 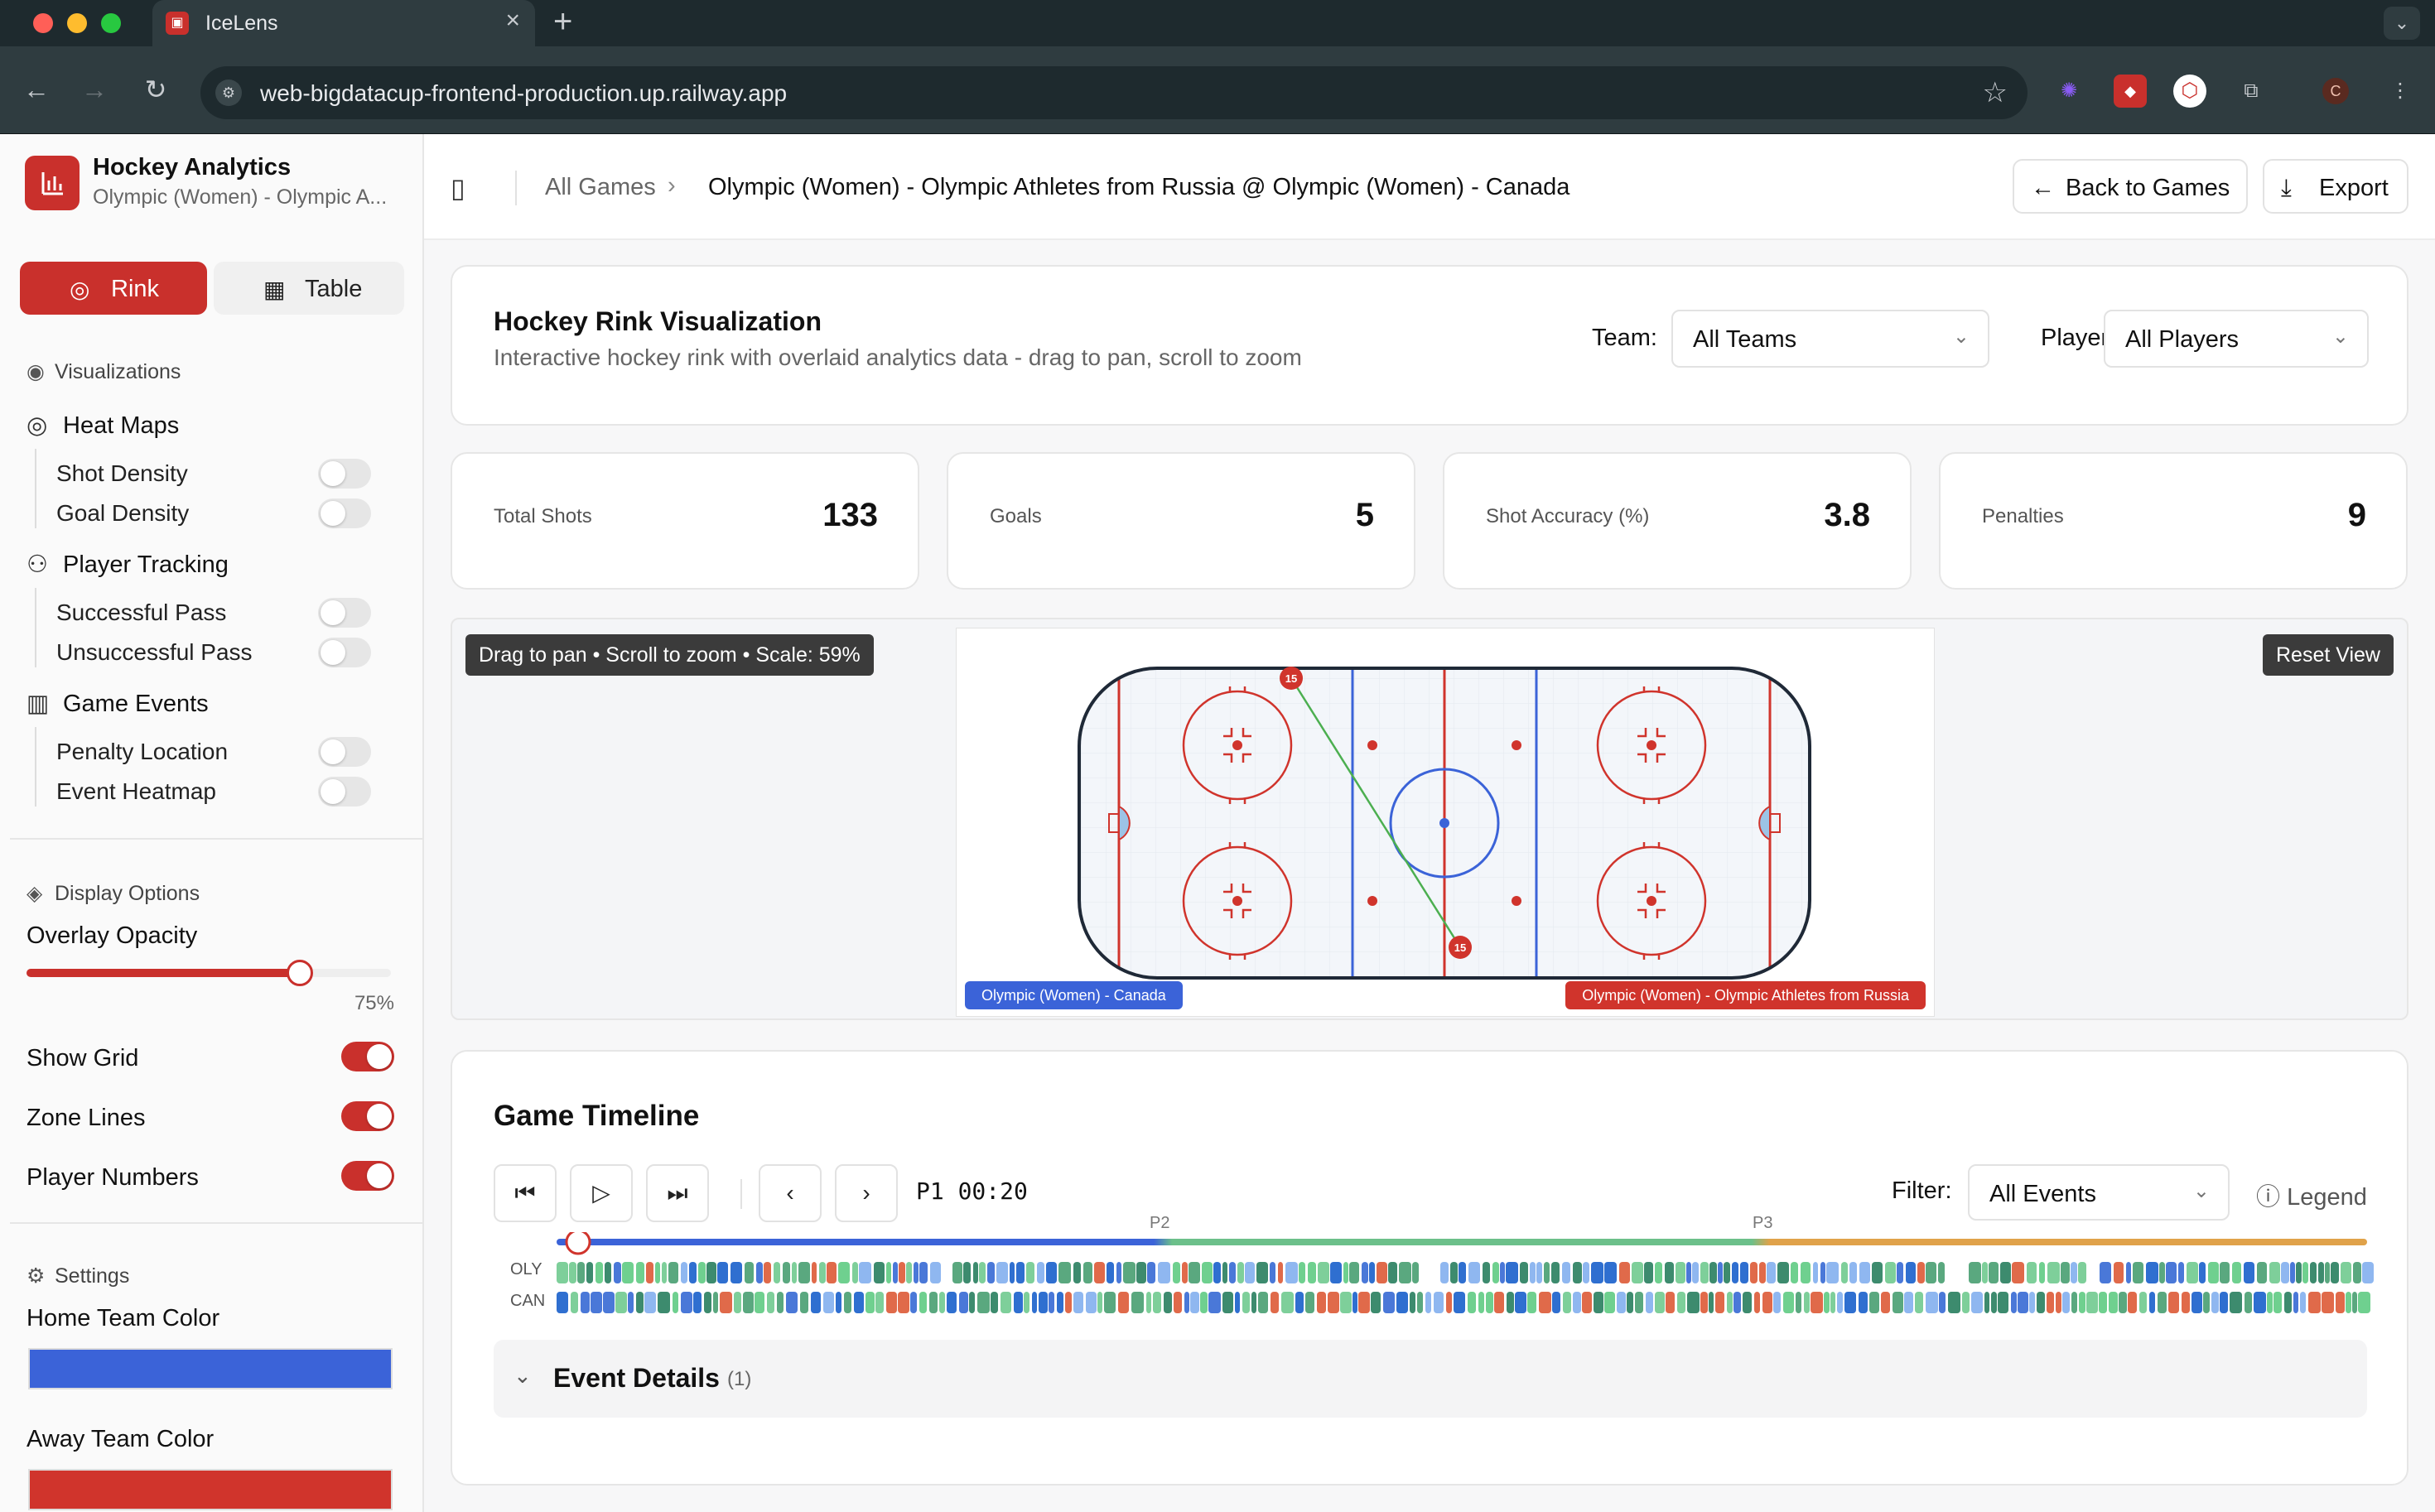 I want to click on legend-button: ⓘ Legend, so click(x=2311, y=1194).